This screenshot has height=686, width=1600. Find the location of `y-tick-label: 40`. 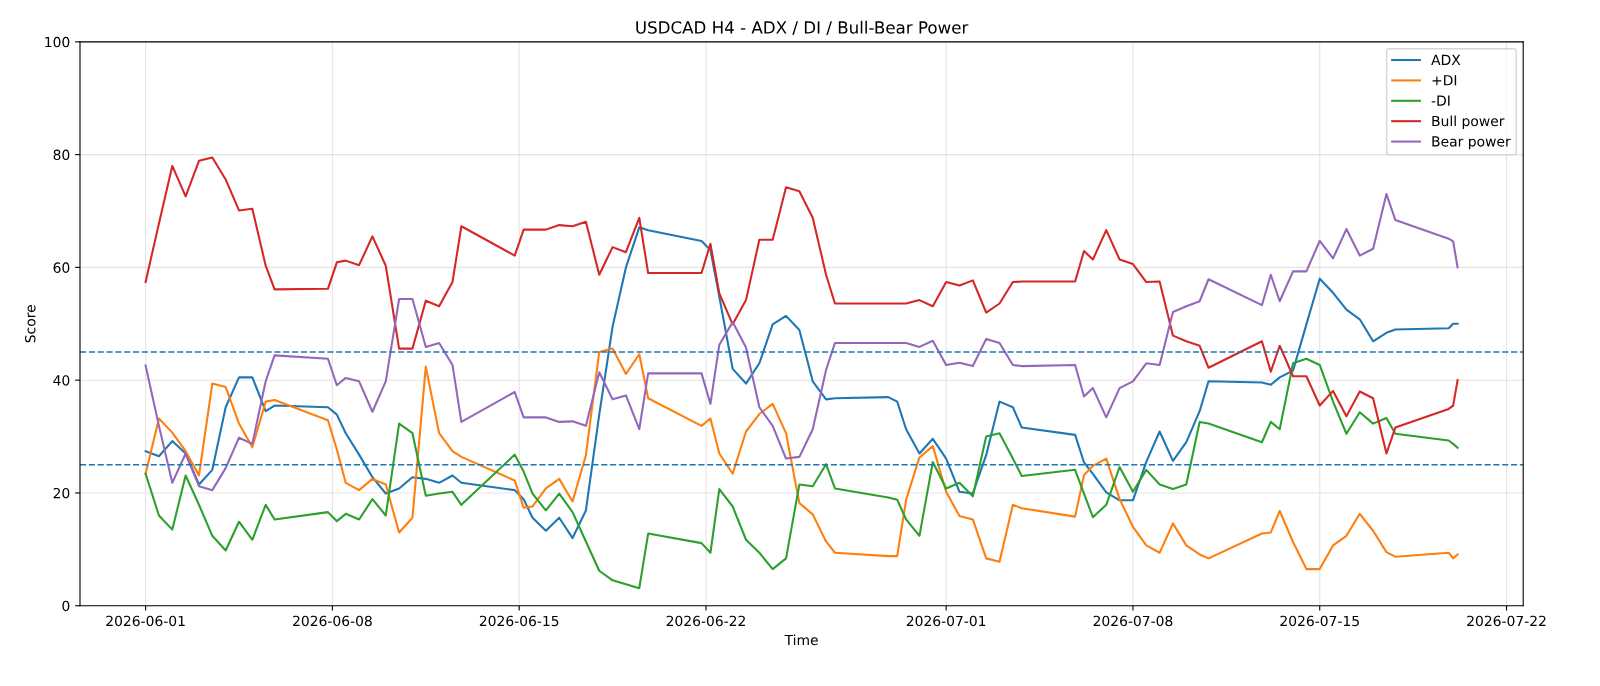

y-tick-label: 40 is located at coordinates (61, 380).